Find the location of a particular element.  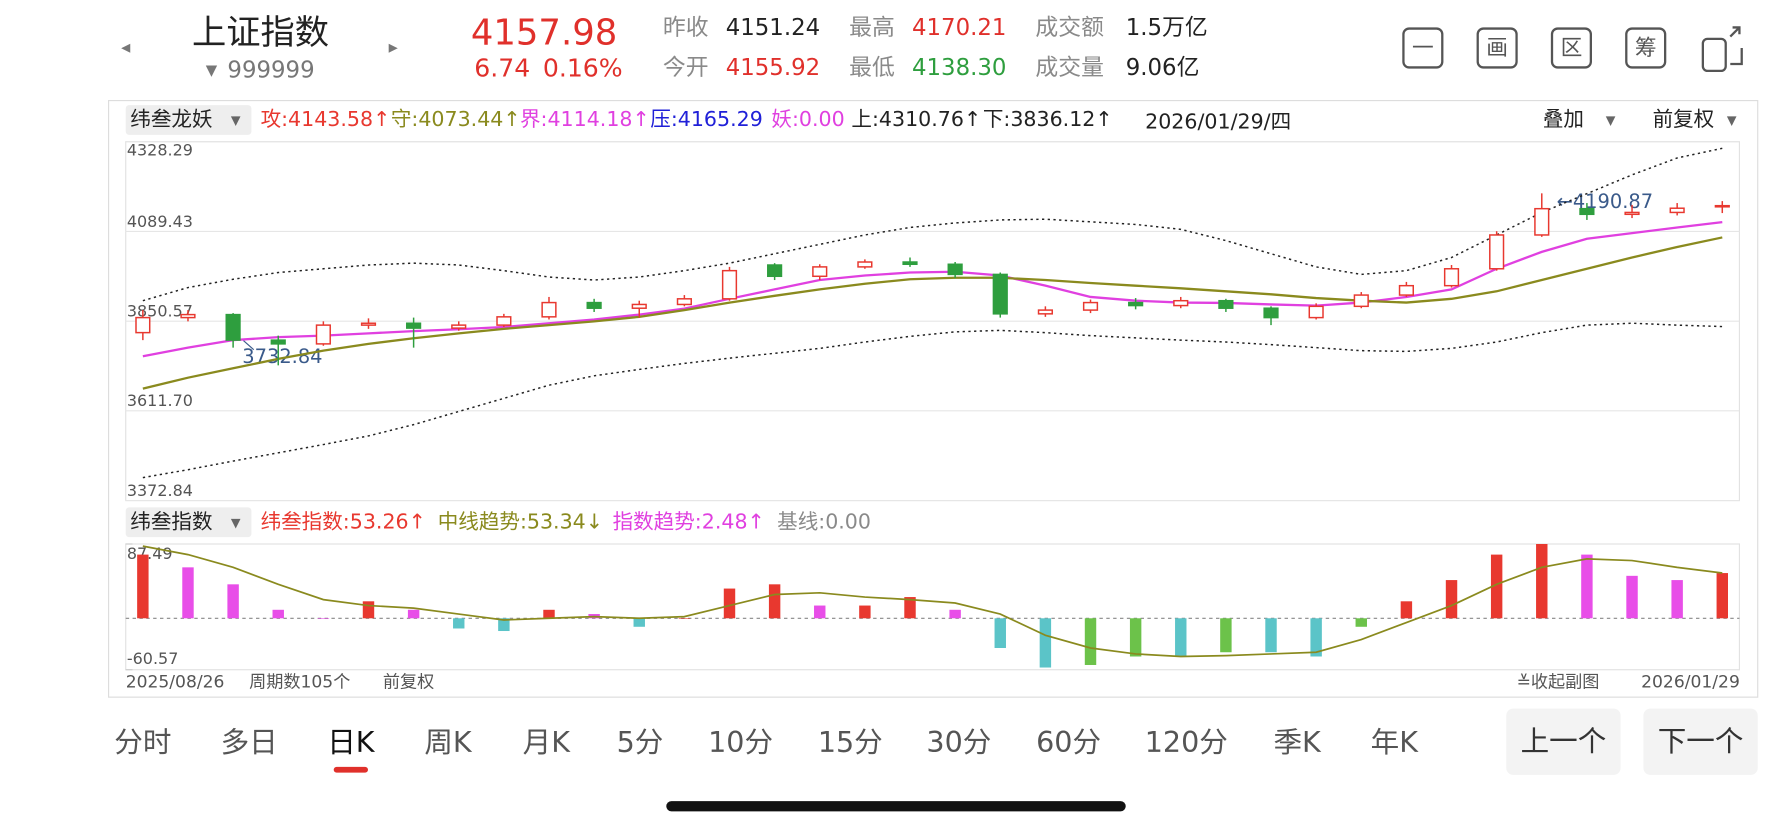

prev-arrow: ◂ is located at coordinates (126, 47).